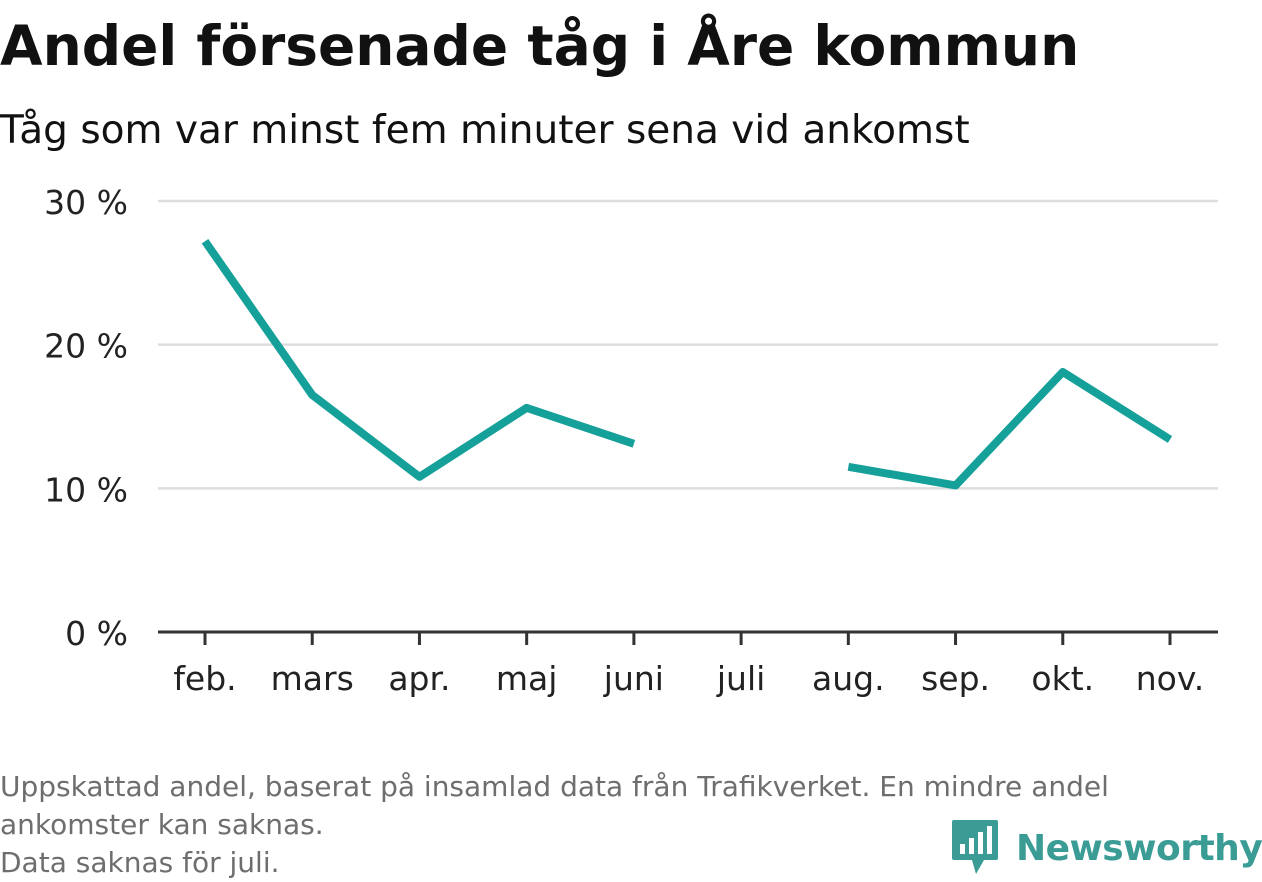 The width and height of the screenshot is (1262, 882). What do you see at coordinates (955, 678) in the screenshot?
I see `x-tick-label: sep.` at bounding box center [955, 678].